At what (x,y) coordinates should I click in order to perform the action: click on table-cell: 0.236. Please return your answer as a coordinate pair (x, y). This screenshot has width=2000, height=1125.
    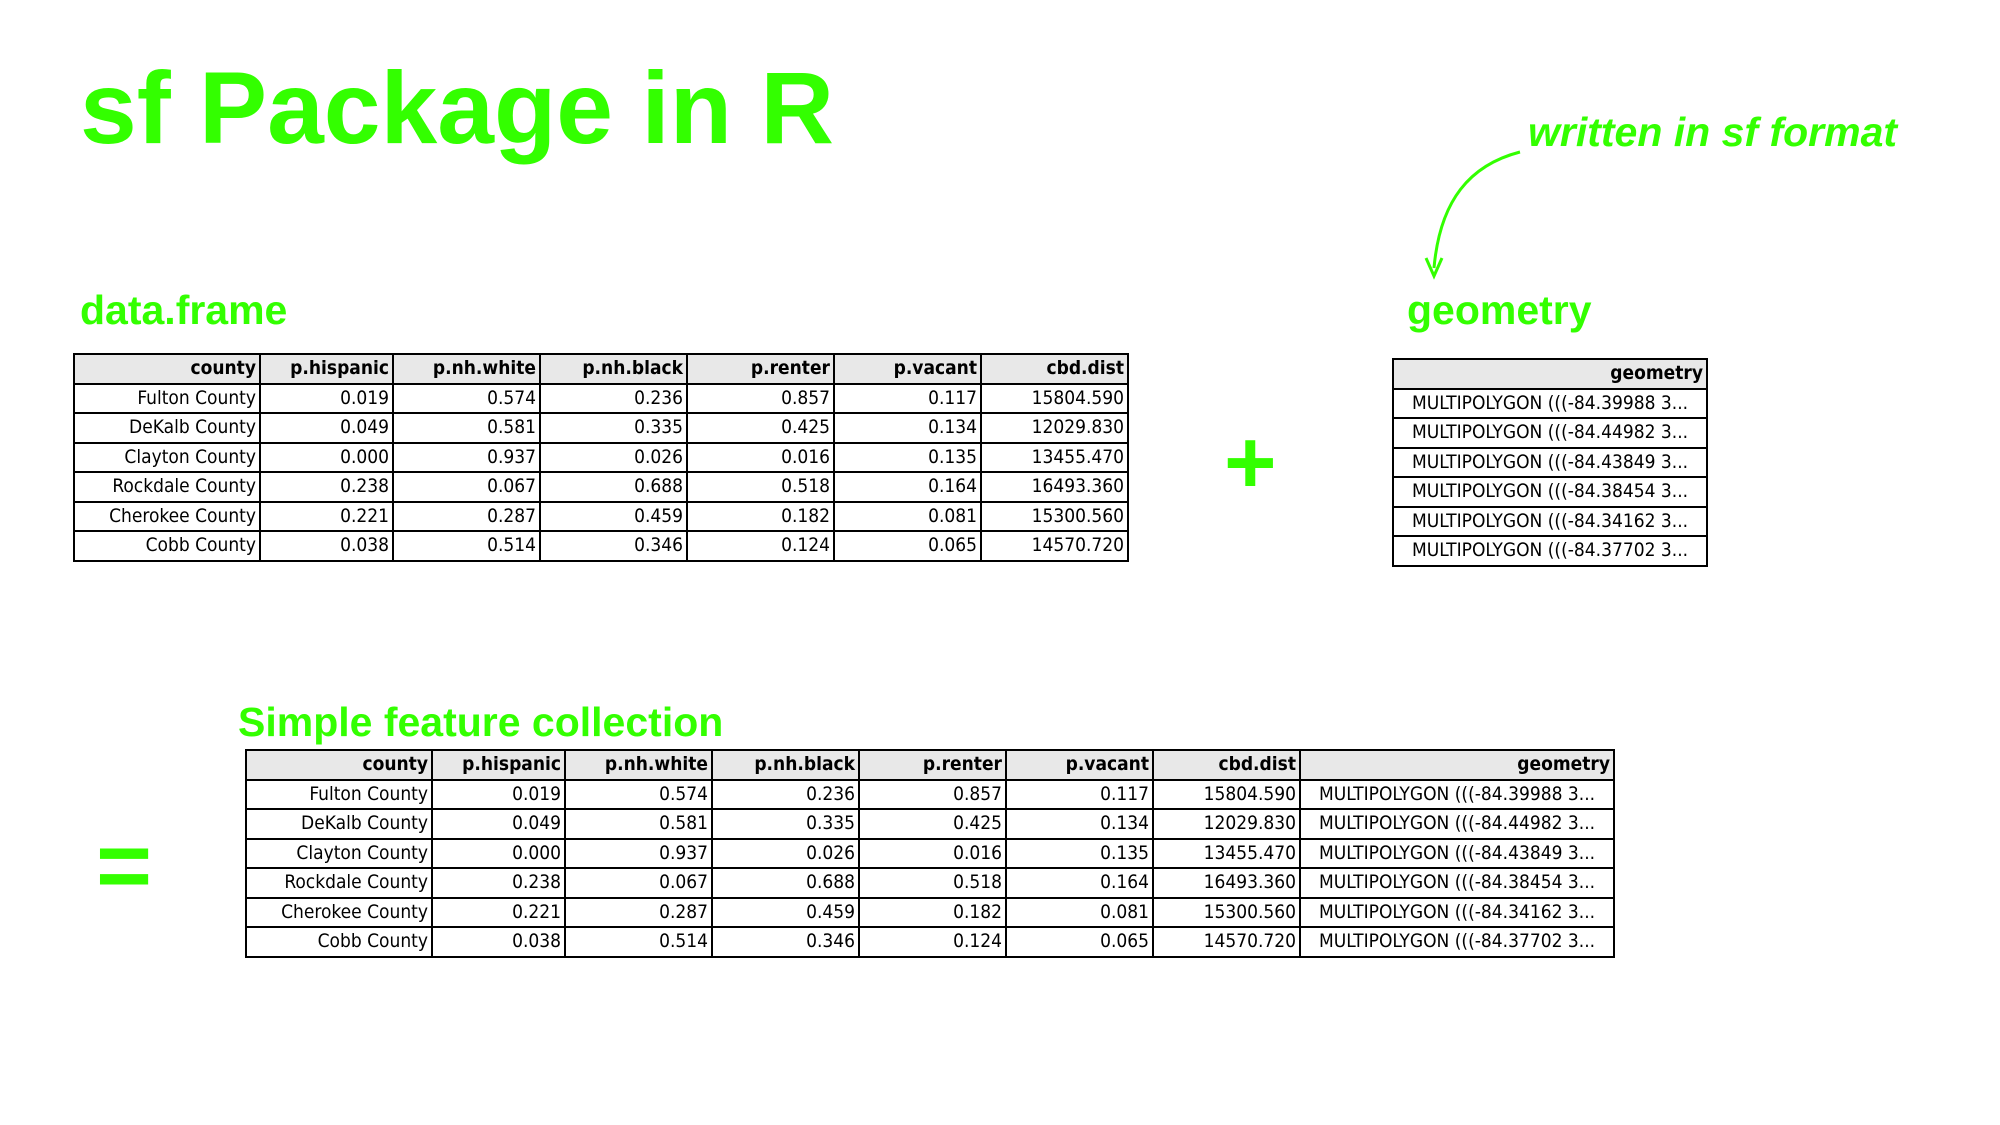
    Looking at the image, I should click on (613, 398).